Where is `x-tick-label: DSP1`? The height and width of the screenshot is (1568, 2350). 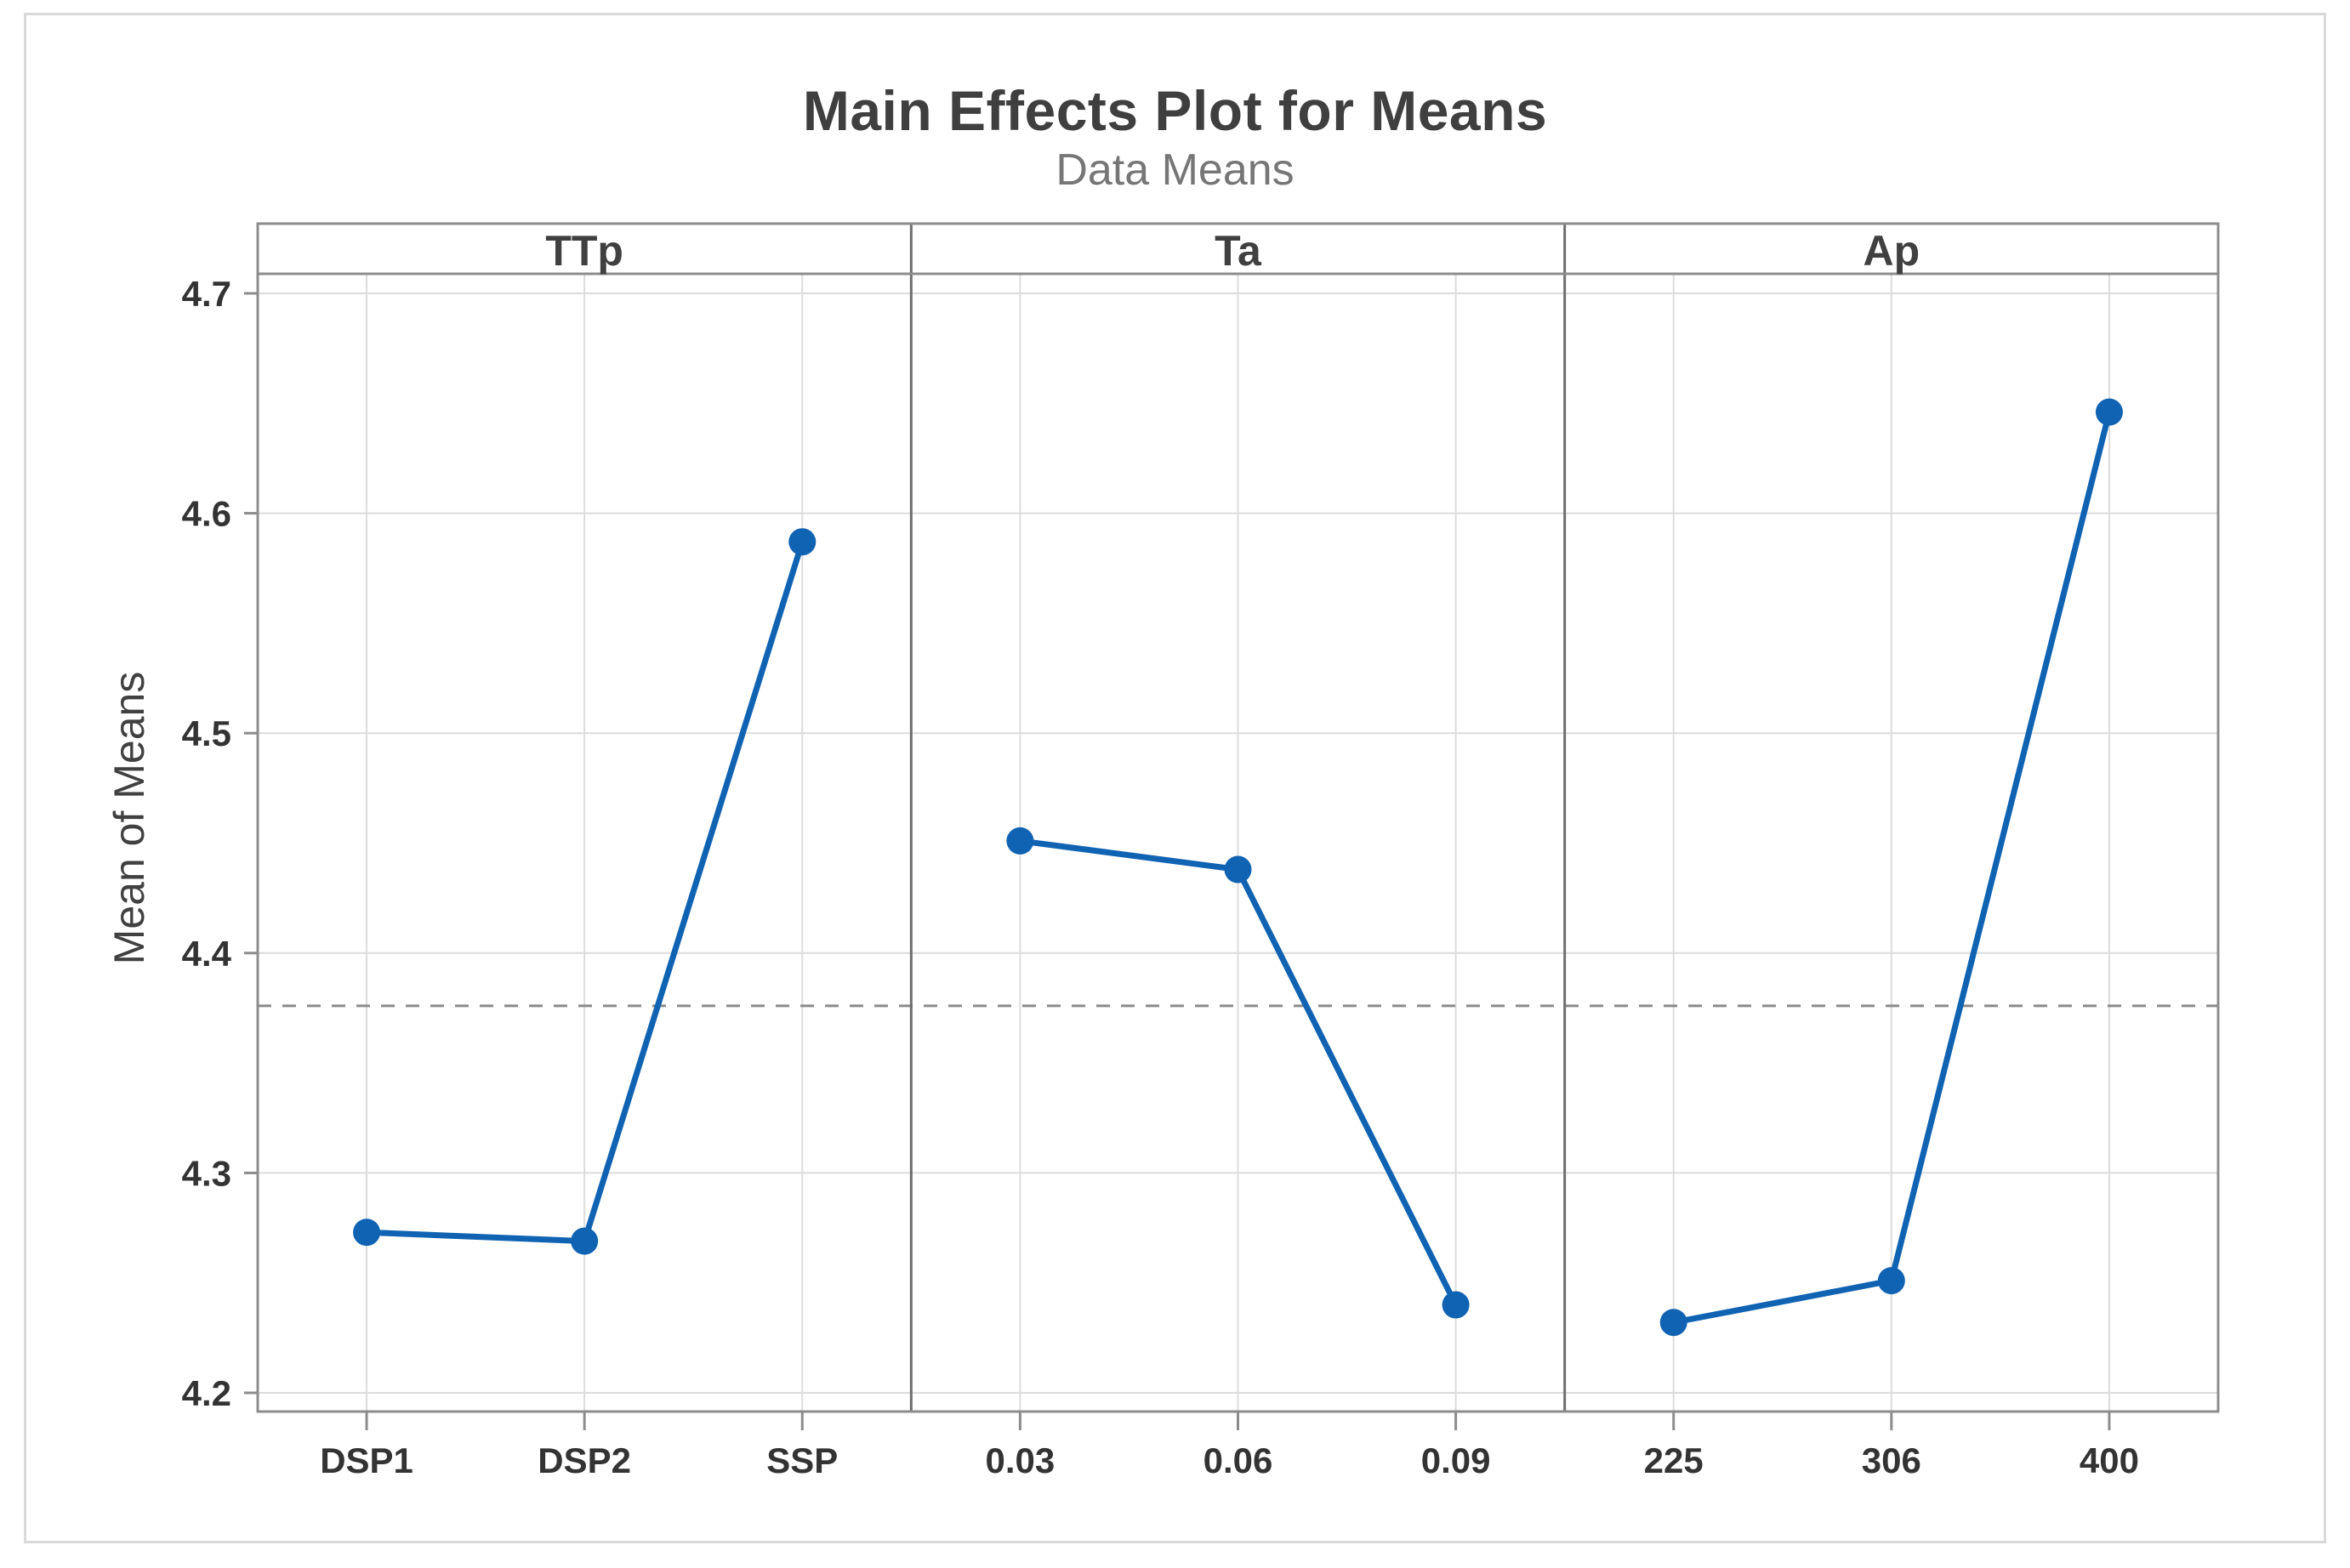 x-tick-label: DSP1 is located at coordinates (366, 1460).